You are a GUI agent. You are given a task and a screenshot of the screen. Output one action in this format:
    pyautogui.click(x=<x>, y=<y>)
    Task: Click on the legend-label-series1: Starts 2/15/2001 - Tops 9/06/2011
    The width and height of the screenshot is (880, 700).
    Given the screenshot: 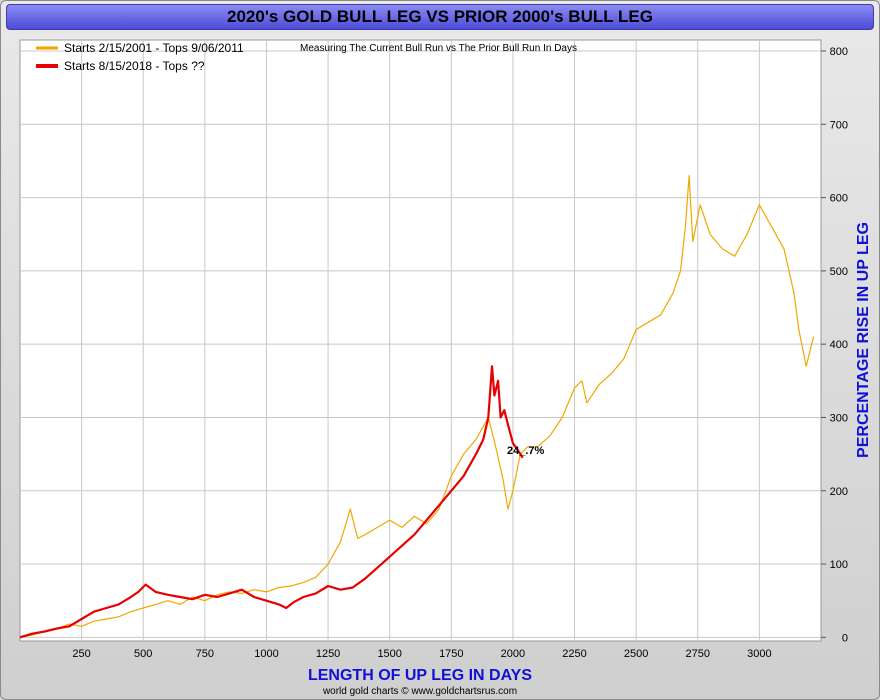 What is the action you would take?
    pyautogui.click(x=154, y=48)
    